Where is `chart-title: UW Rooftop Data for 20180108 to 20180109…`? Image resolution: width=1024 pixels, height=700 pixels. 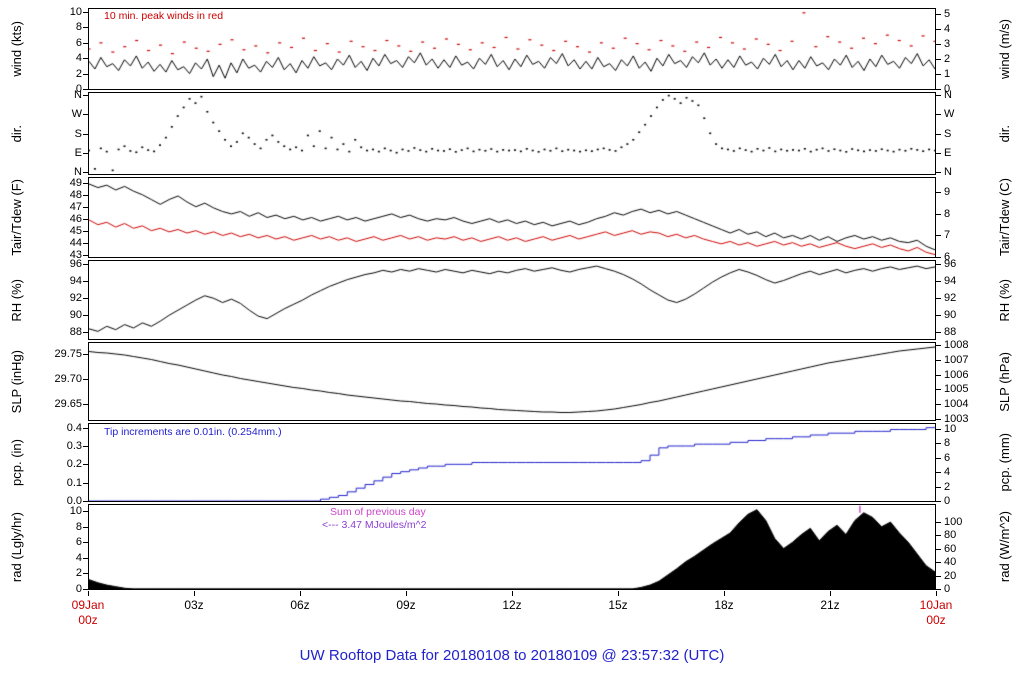
chart-title: UW Rooftop Data for 20180108 to 20180109… is located at coordinates (512, 655).